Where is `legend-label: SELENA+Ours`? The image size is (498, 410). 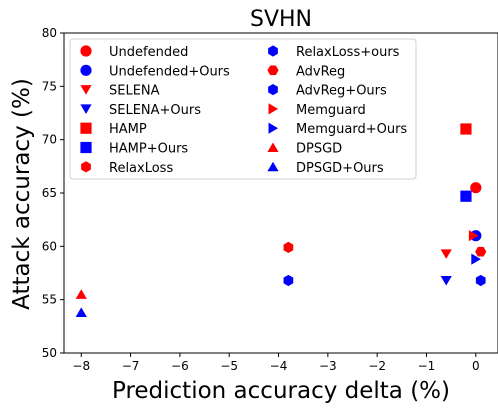 legend-label: SELENA+Ours is located at coordinates (155, 110).